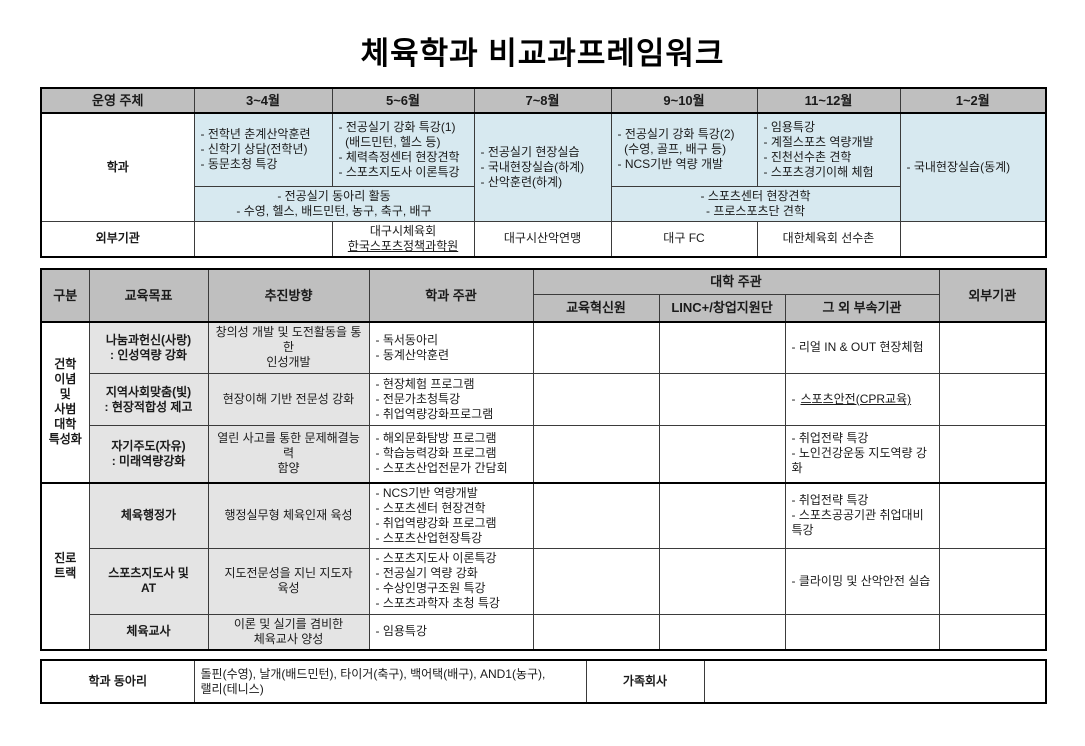 The image size is (1085, 746). I want to click on clubs-label: 학과 동아리, so click(117, 681).